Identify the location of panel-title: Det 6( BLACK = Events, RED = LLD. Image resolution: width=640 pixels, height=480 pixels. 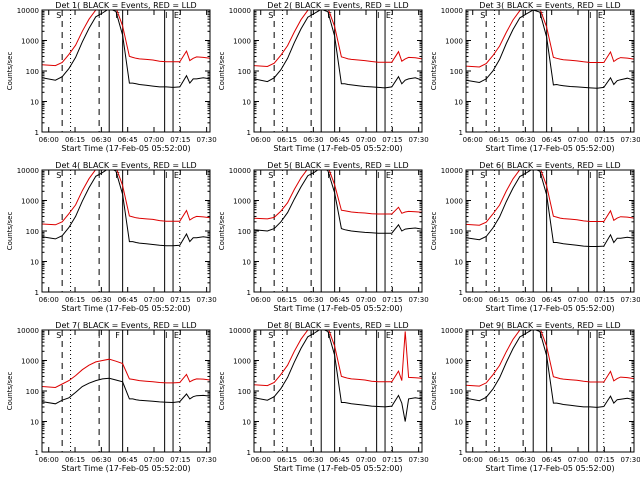
(549, 165).